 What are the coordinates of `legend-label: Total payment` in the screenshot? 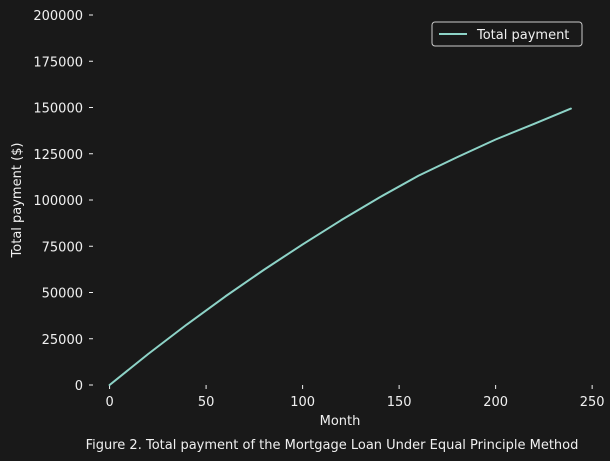 It's located at (522, 35).